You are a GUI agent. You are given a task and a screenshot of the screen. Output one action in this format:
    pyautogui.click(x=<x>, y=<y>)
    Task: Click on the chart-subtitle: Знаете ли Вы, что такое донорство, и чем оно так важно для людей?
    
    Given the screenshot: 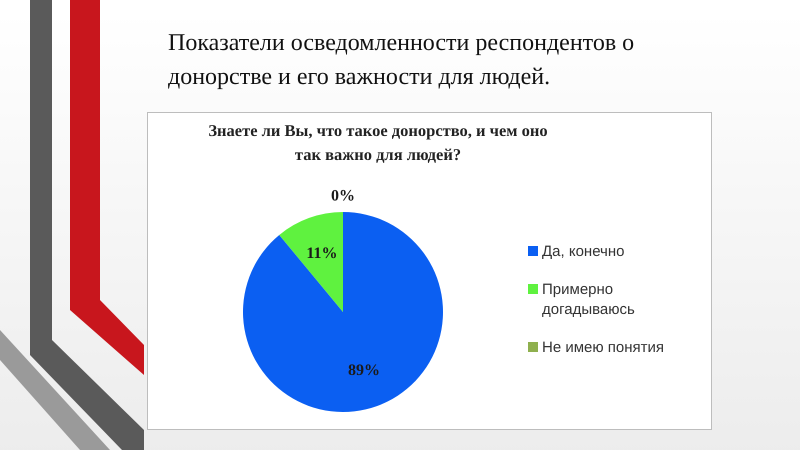 What is the action you would take?
    pyautogui.click(x=378, y=143)
    